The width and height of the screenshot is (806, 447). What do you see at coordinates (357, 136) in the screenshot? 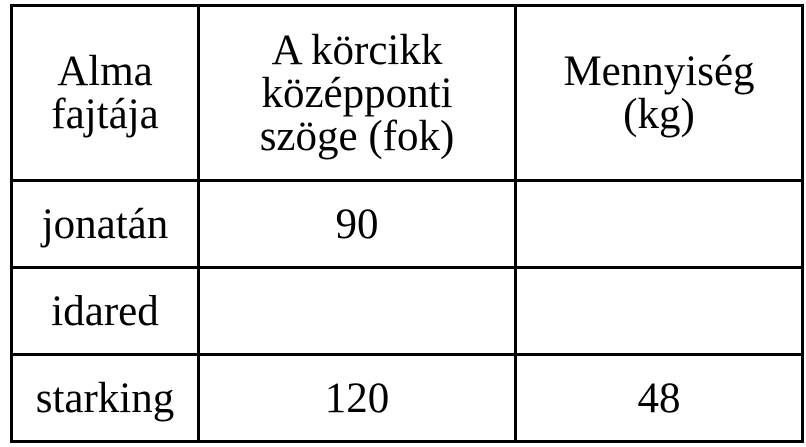
I see `header-line: szöge (fok)` at bounding box center [357, 136].